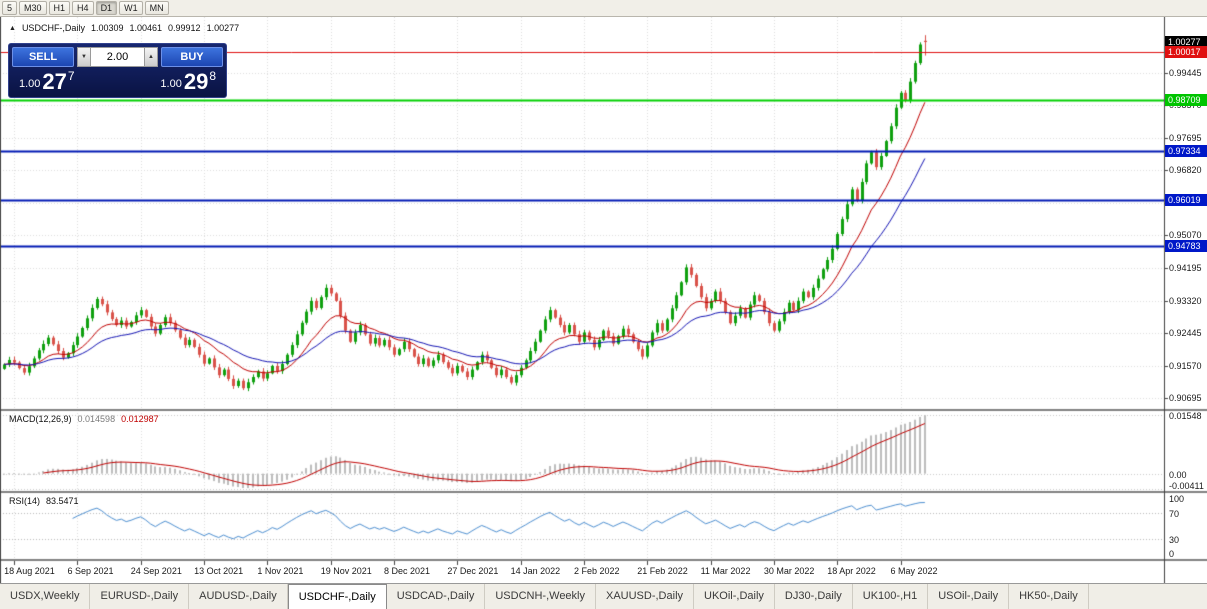 The width and height of the screenshot is (1207, 609). What do you see at coordinates (84, 419) in the screenshot?
I see `macd-indicator-label: MACD(12,26,9) 0.014598 0.012987` at bounding box center [84, 419].